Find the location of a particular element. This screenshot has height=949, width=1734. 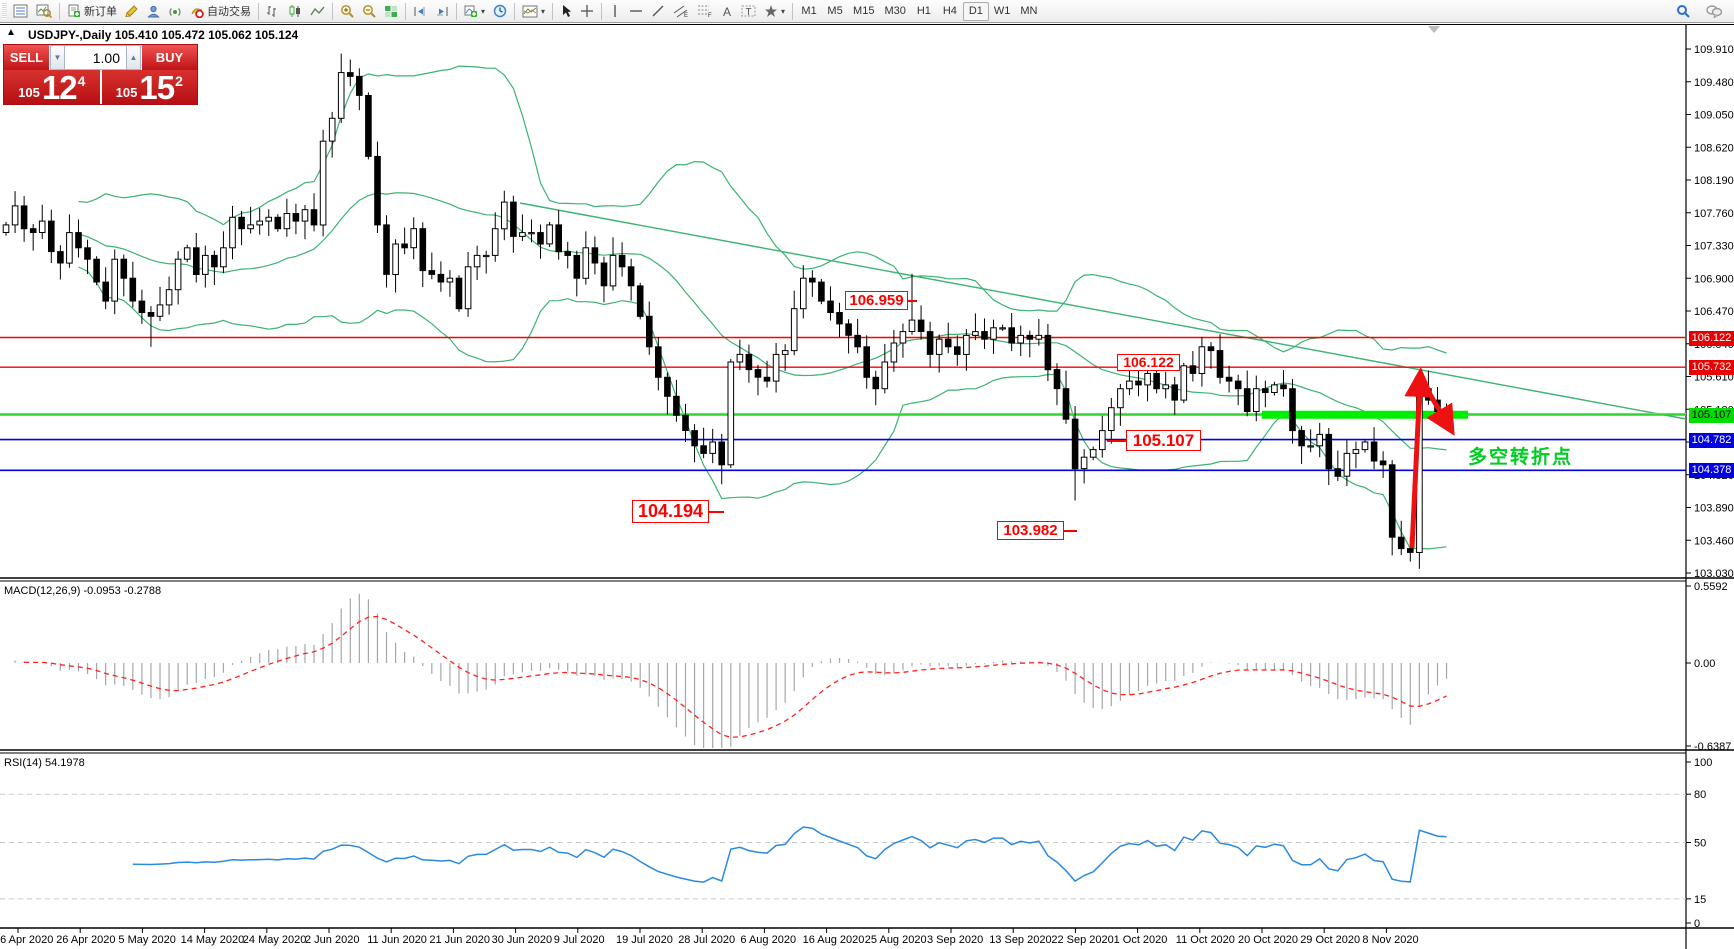

buy-button: BUY is located at coordinates (169, 57).